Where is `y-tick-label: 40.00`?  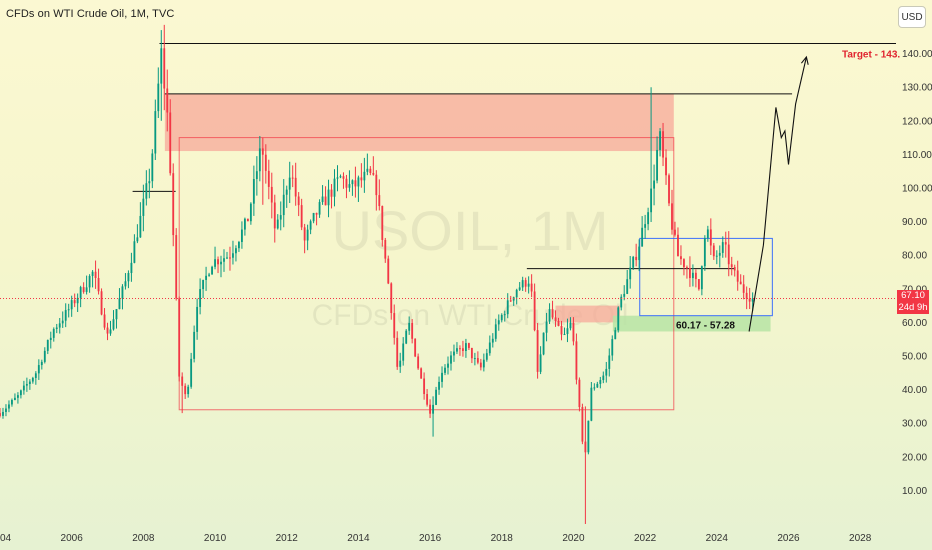 y-tick-label: 40.00 is located at coordinates (914, 390).